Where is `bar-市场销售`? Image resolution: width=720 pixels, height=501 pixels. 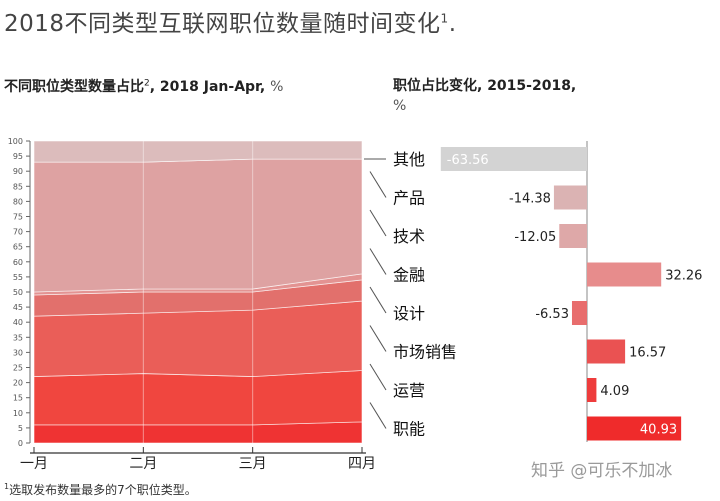
bar-市场销售 is located at coordinates (606, 351).